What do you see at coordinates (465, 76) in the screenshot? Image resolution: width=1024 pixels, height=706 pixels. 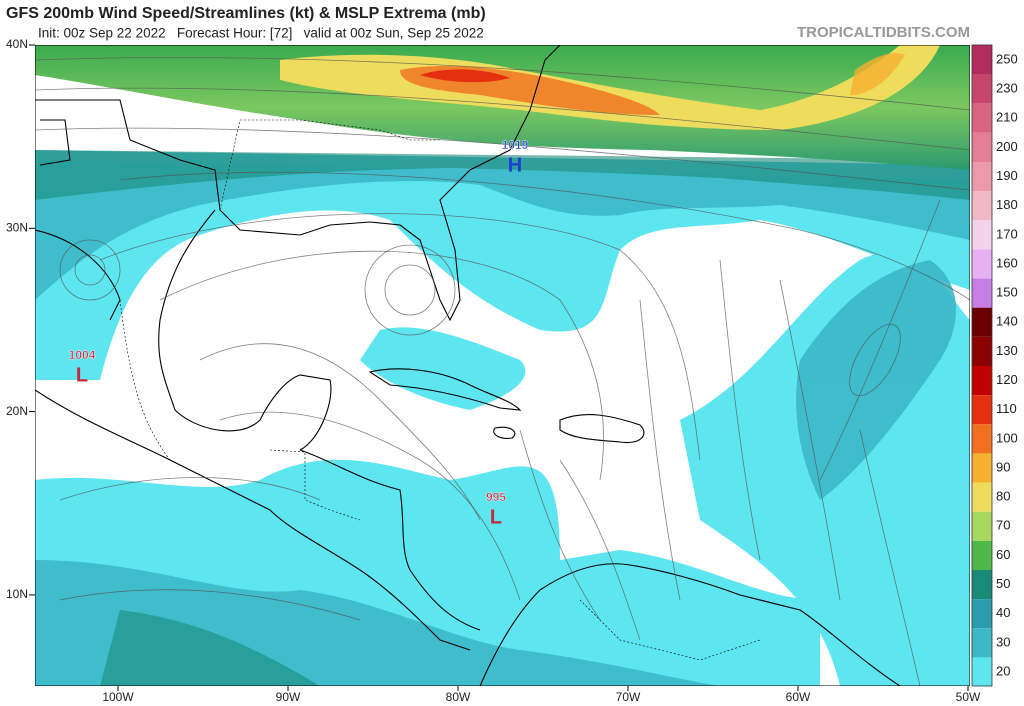 I see `jet-stream-max` at bounding box center [465, 76].